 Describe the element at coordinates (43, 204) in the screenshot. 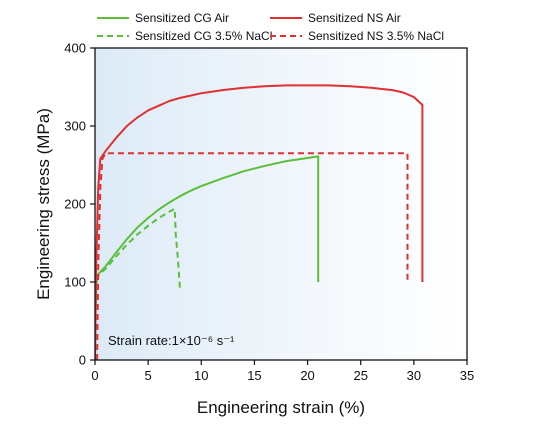

I see `y-axis-title: Engineering stress (MPa)` at that location.